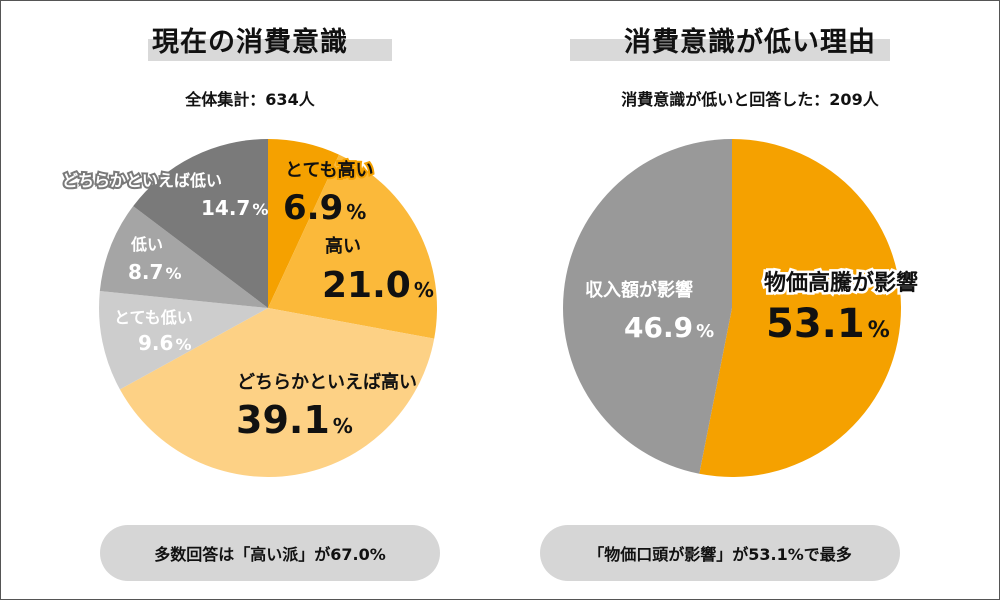 The width and height of the screenshot is (1000, 600). I want to click on left-chart-subtitle: 全体集計：634人, so click(250, 99).